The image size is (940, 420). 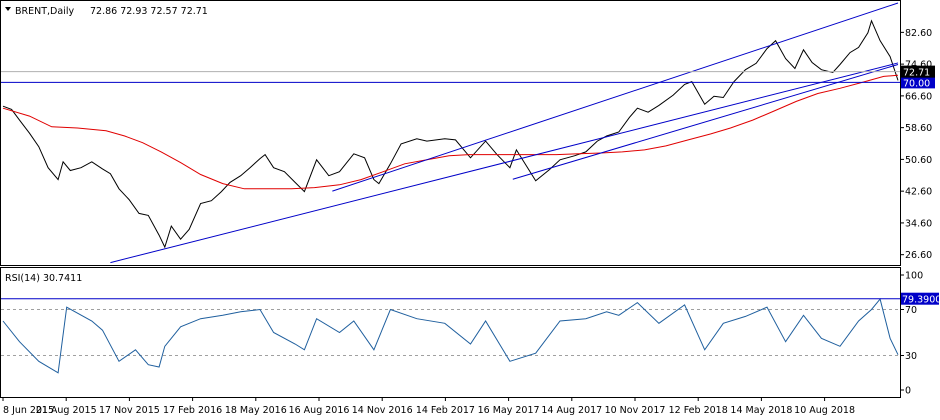 What do you see at coordinates (149, 11) in the screenshot?
I see `ohlc-values: 72.86 72.93 72.57 72.71` at bounding box center [149, 11].